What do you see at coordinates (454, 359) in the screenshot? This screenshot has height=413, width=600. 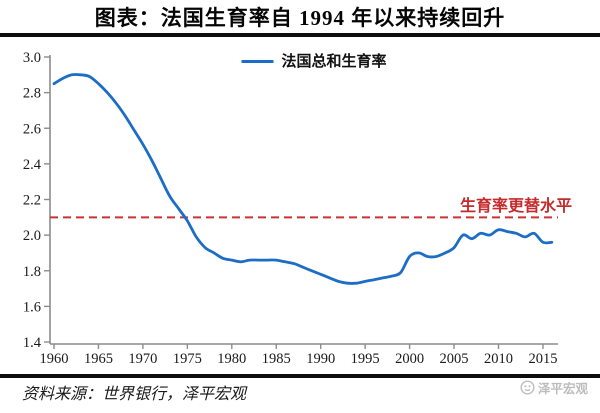 I see `x-tick-label: 2005` at bounding box center [454, 359].